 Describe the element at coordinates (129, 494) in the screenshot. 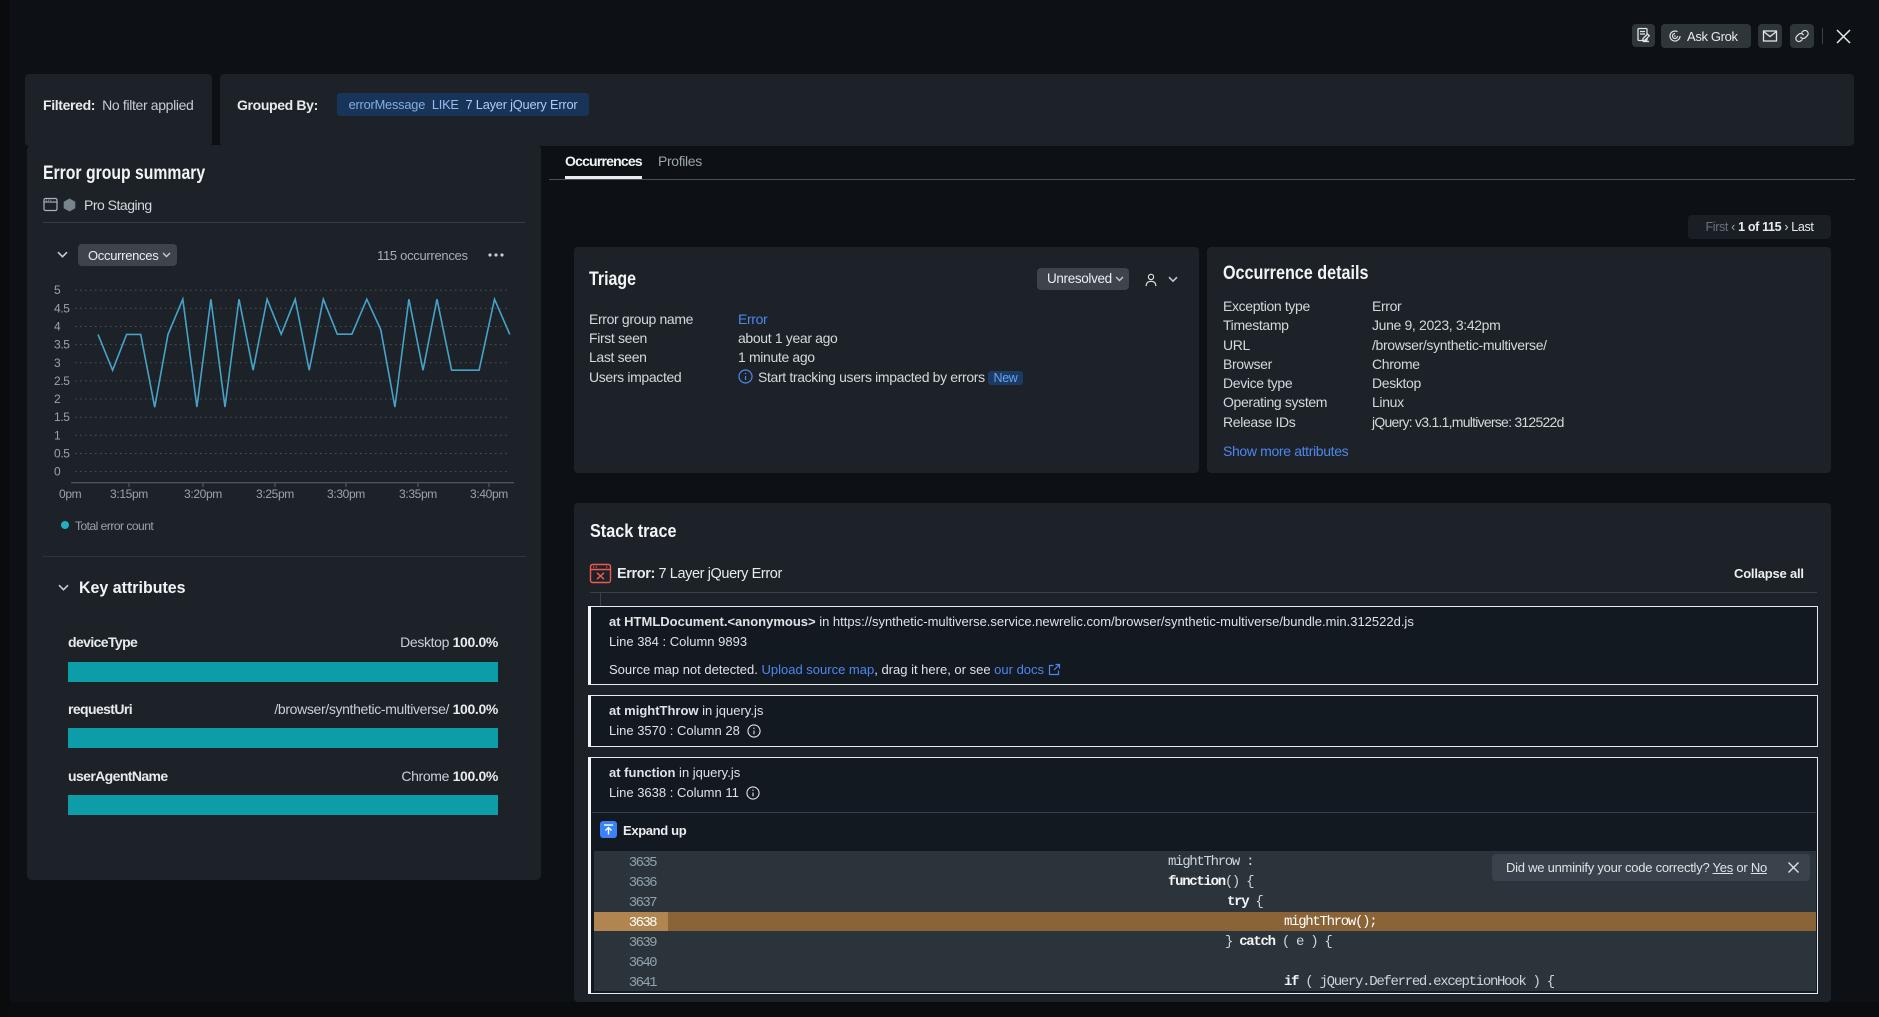

I see `svg-text: 3:15pm` at that location.